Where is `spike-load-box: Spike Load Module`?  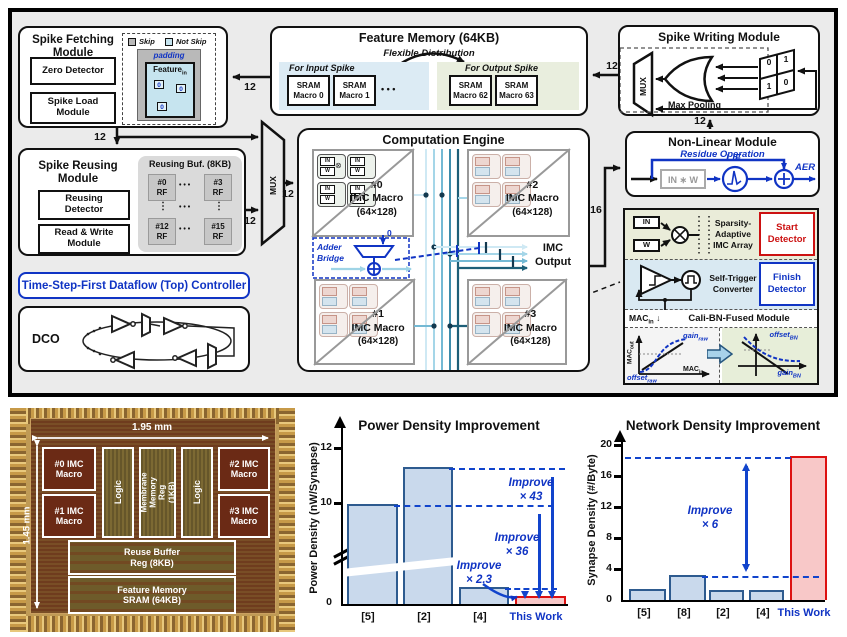
spike-load-box: Spike Load Module is located at coordinates (73, 108).